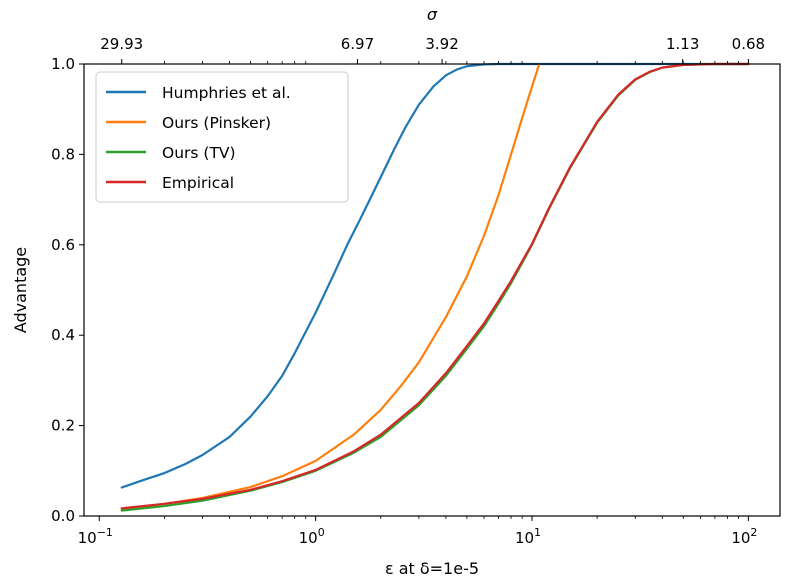 The height and width of the screenshot is (579, 805). I want to click on x-tick-label: 10⁰, so click(312, 536).